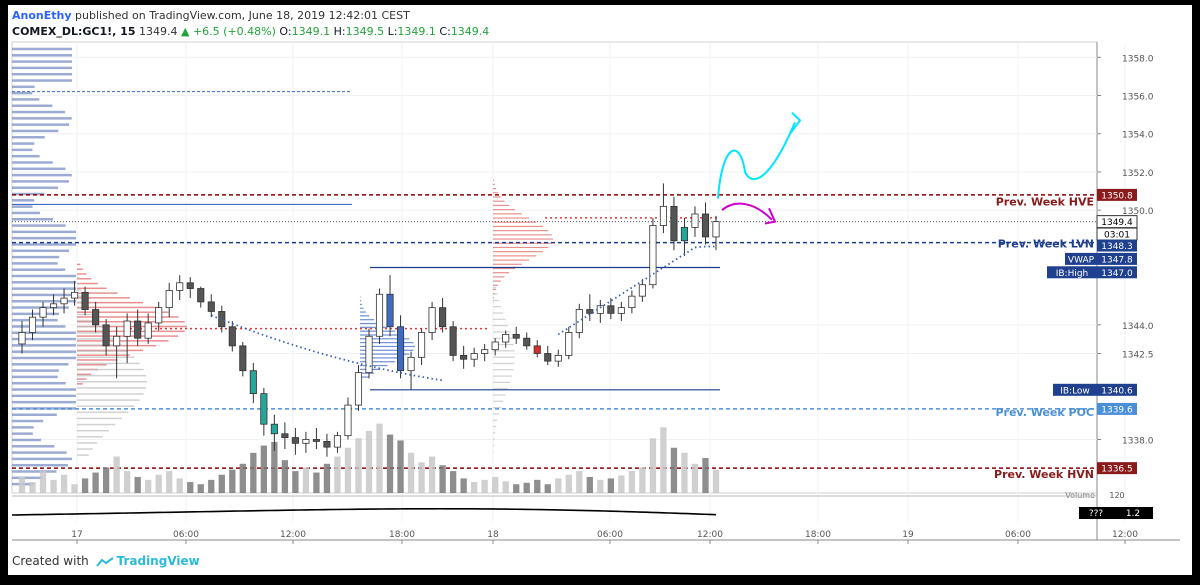 This screenshot has width=1200, height=585. What do you see at coordinates (1116, 495) in the screenshot?
I see `indicator-tick-label: 120` at bounding box center [1116, 495].